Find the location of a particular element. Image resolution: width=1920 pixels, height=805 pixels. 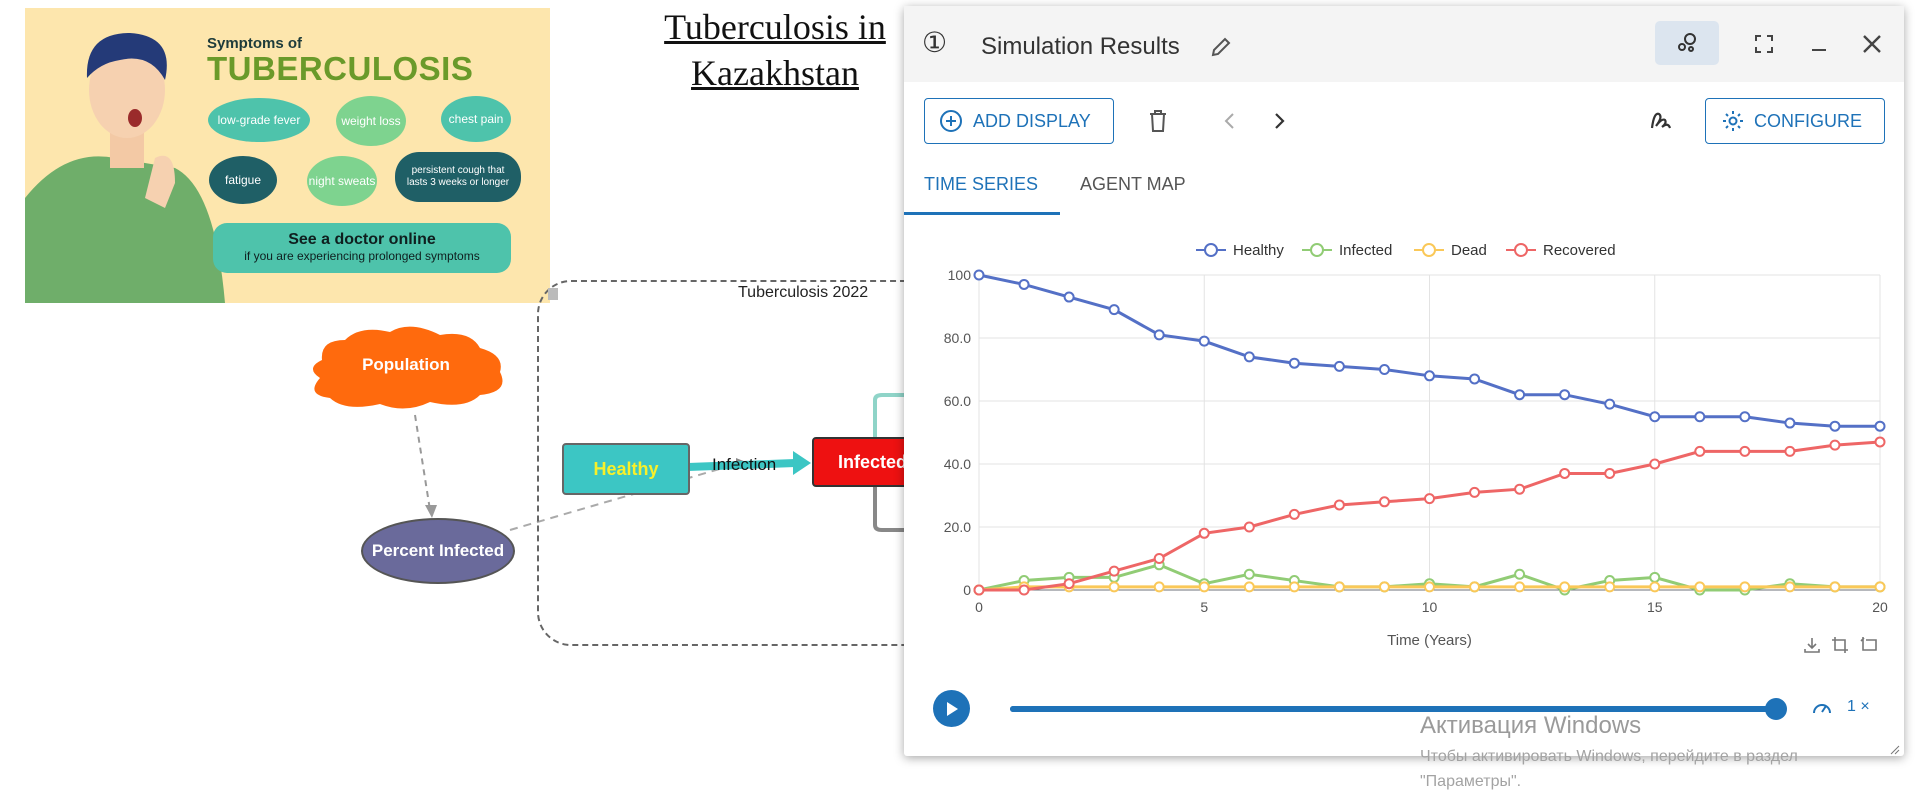

group-label: Tuberculosis 2022 is located at coordinates (803, 292).